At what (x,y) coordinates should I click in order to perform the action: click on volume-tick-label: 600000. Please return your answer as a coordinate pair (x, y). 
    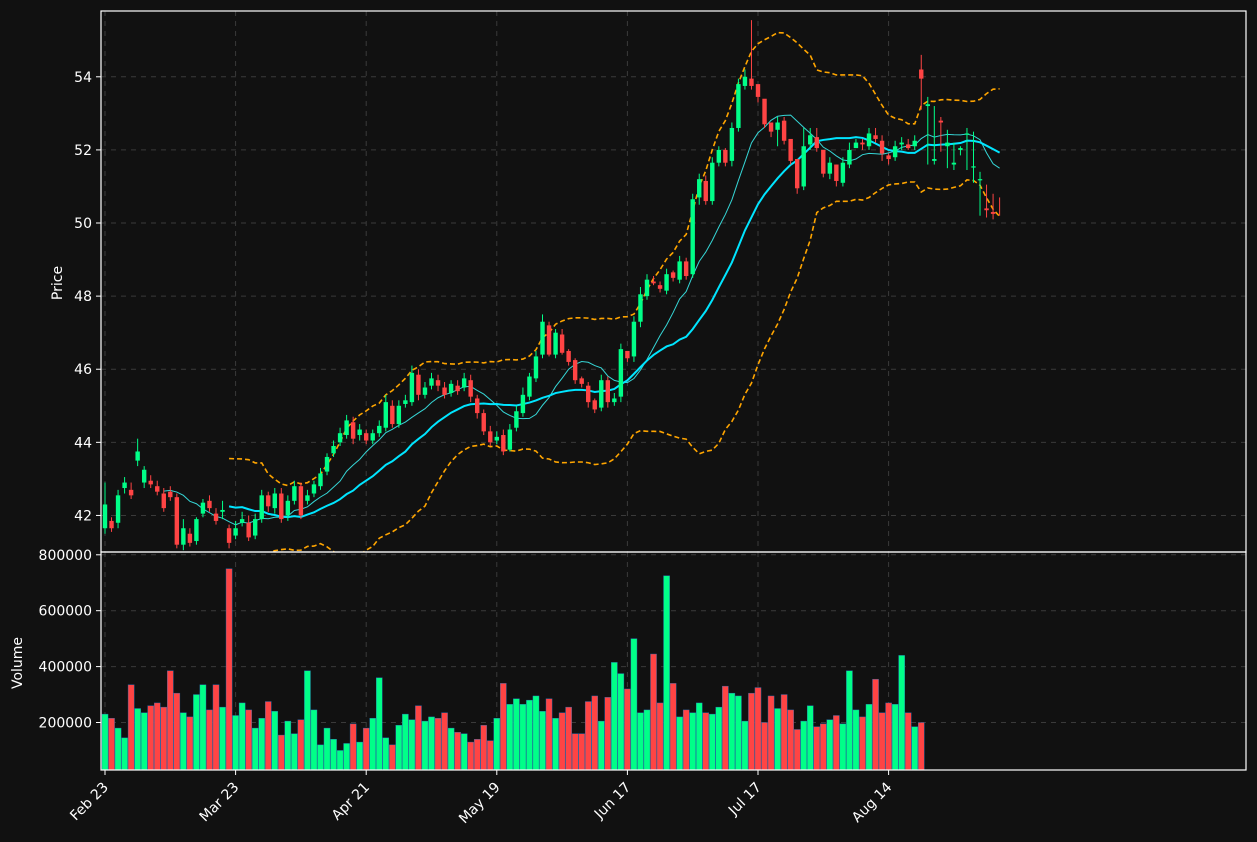
    Looking at the image, I should click on (65, 612).